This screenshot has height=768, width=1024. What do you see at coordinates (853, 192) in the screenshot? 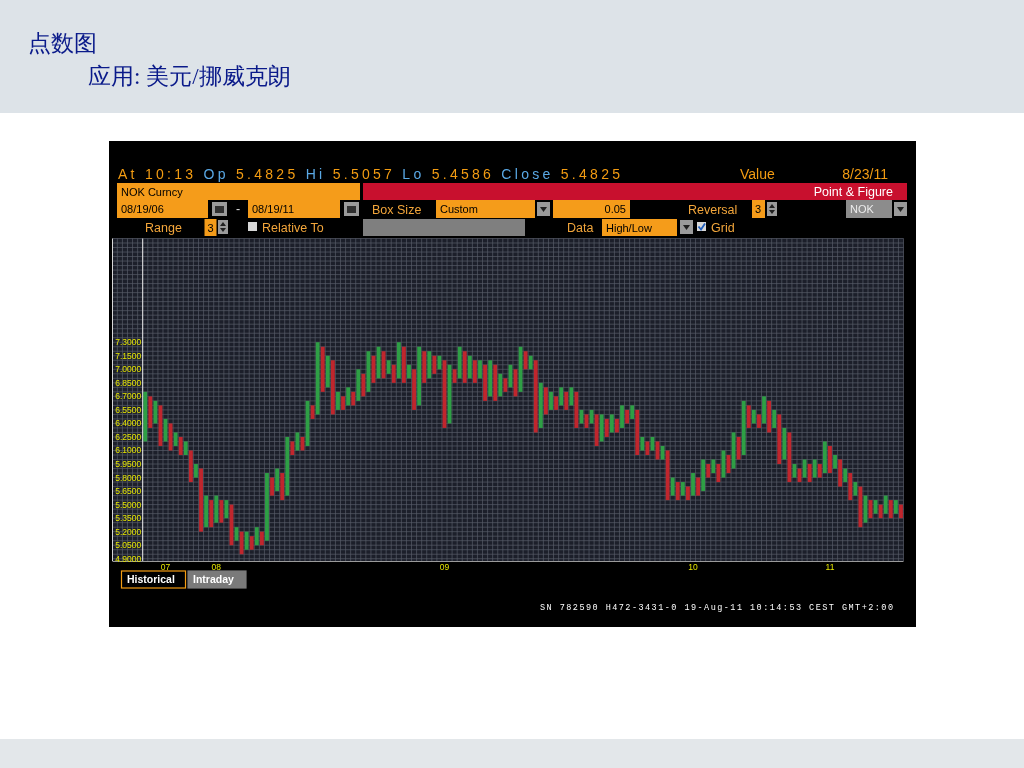
I see `annotation: Point & Figure` at bounding box center [853, 192].